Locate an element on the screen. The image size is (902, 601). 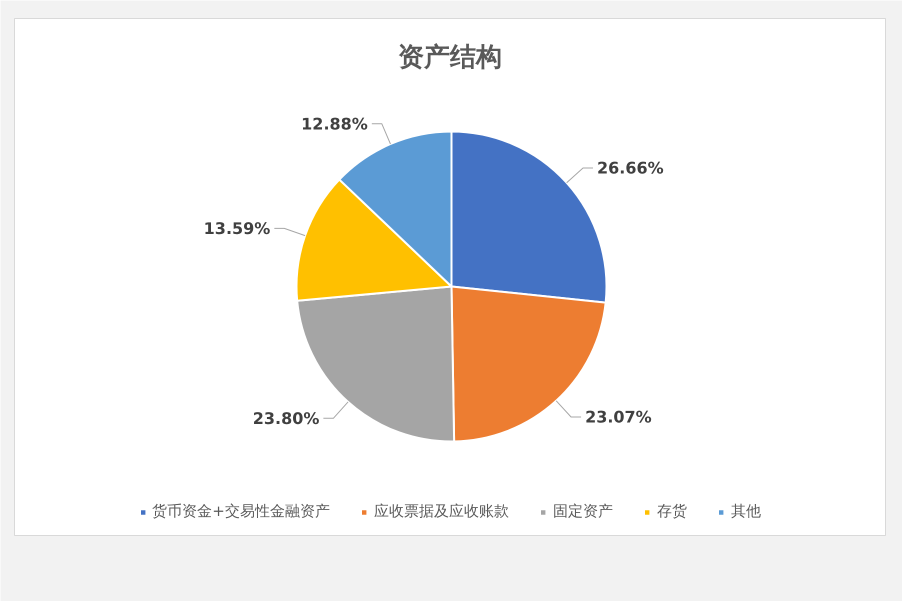
data-label: 12.88% is located at coordinates (334, 124).